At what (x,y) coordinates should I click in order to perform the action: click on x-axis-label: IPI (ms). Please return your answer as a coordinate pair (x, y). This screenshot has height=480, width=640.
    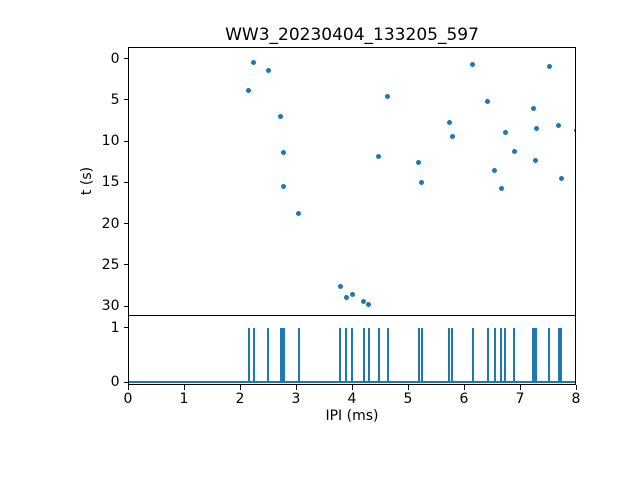
    Looking at the image, I should click on (352, 416).